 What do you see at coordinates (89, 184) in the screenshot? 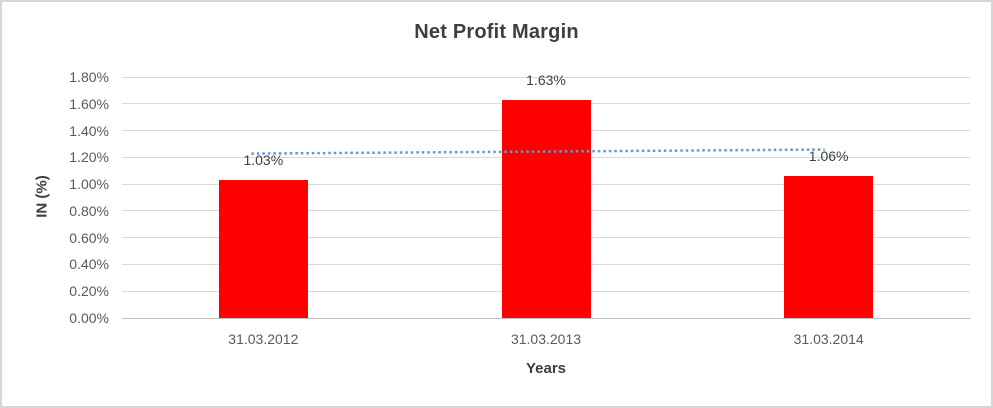
I see `y-axis-tick-label: 1.00%` at bounding box center [89, 184].